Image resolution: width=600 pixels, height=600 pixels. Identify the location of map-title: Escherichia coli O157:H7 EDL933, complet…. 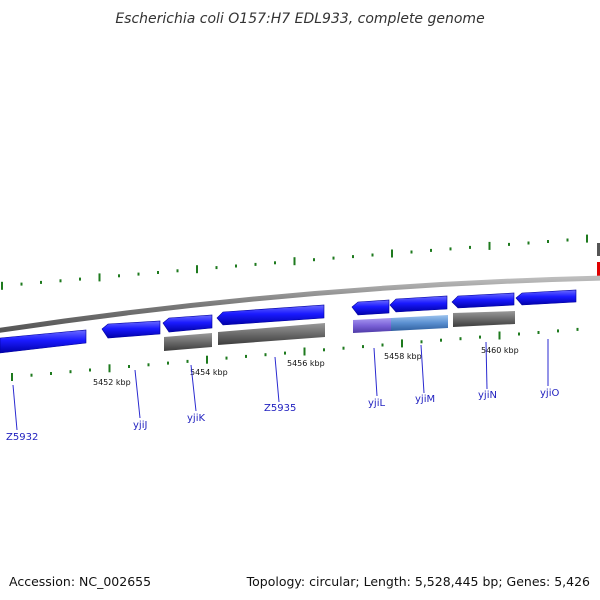
(299, 19).